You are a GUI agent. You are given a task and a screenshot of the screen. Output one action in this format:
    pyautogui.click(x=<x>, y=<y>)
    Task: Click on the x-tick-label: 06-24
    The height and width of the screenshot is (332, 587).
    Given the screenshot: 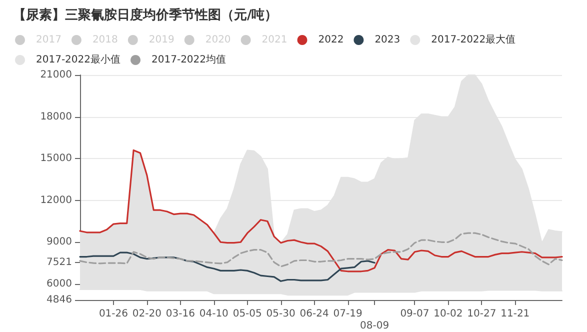 What is the action you would take?
    pyautogui.click(x=314, y=314)
    